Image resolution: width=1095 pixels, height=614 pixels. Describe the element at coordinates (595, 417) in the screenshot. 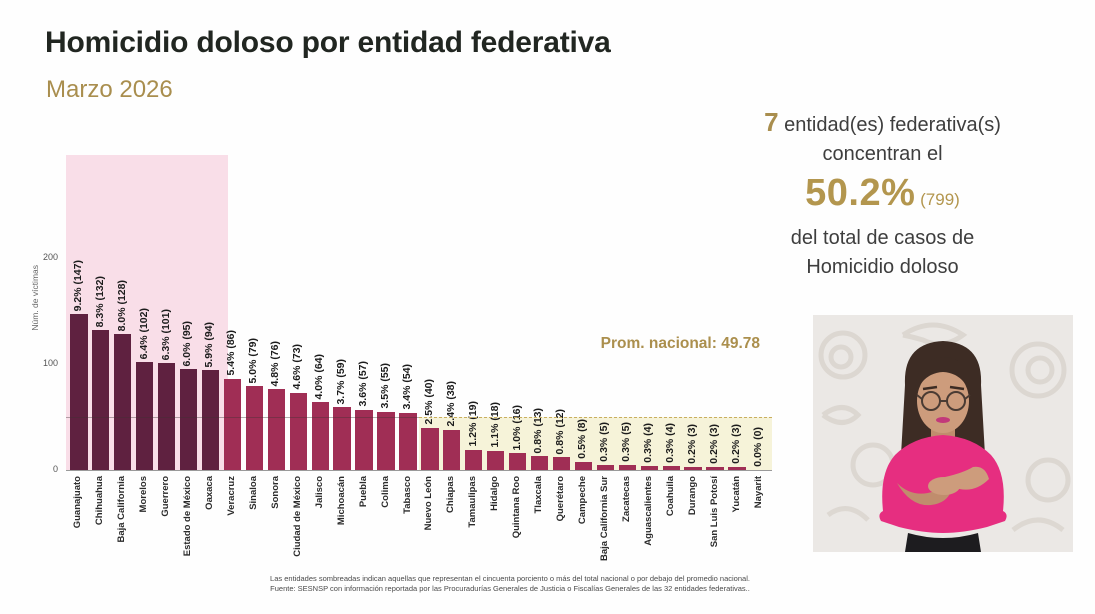

I see `national-average-dashed-line` at that location.